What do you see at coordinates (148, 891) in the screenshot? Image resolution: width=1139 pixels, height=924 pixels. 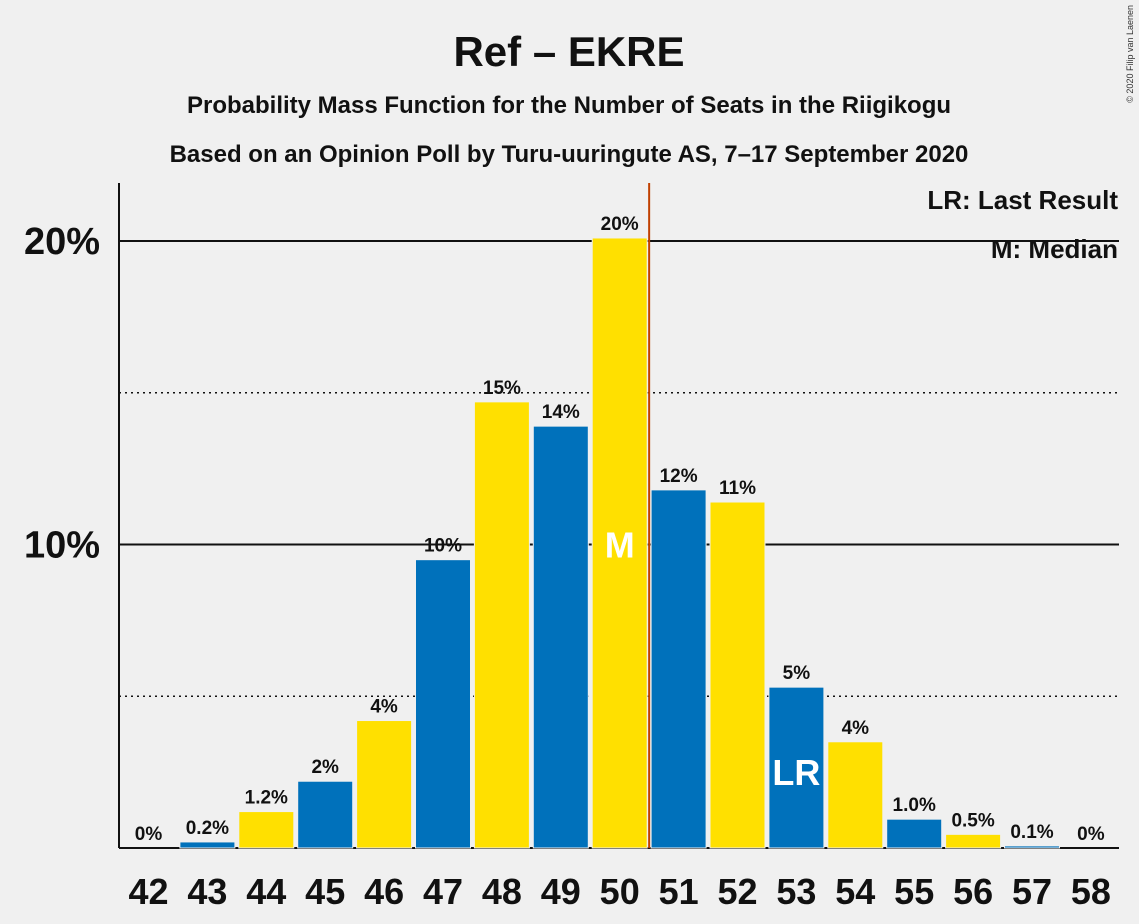 I see `x-tick-label: 42` at bounding box center [148, 891].